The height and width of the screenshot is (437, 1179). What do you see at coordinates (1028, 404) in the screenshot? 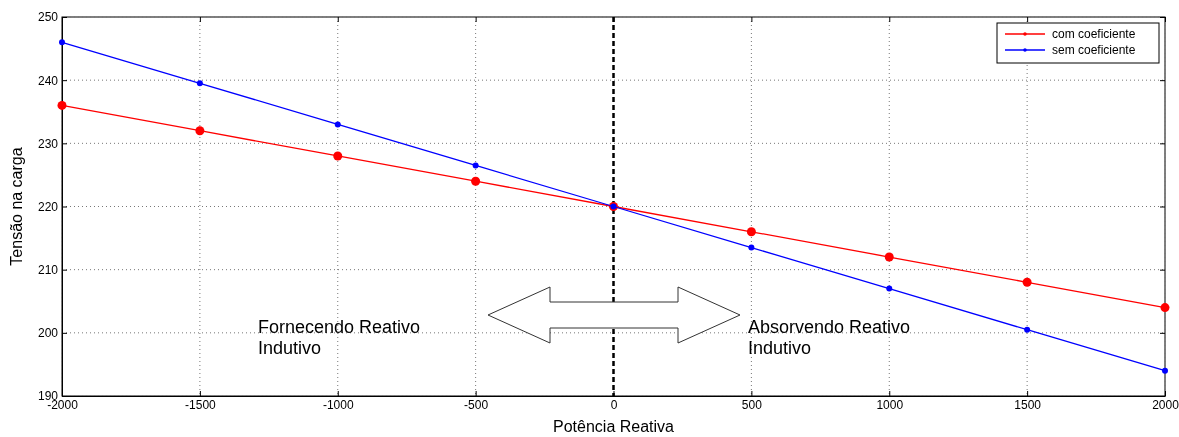
I see `x-tick-label: 1500` at bounding box center [1028, 404].